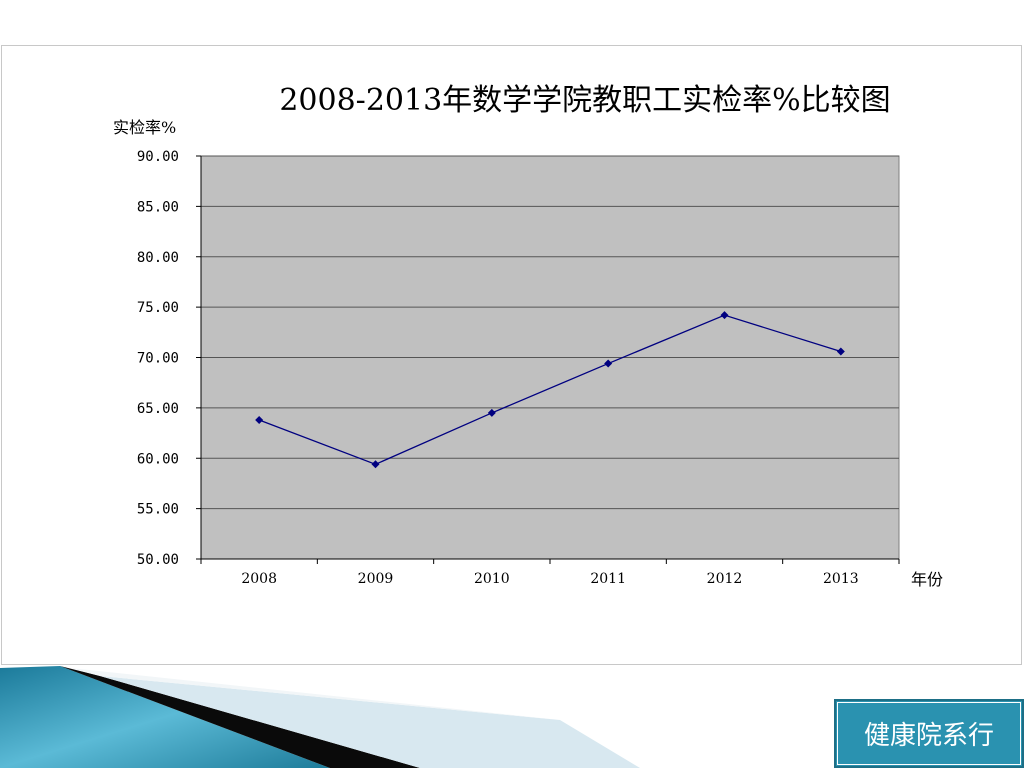  Describe the element at coordinates (259, 579) in the screenshot. I see `x-tick-label: 2008` at that location.